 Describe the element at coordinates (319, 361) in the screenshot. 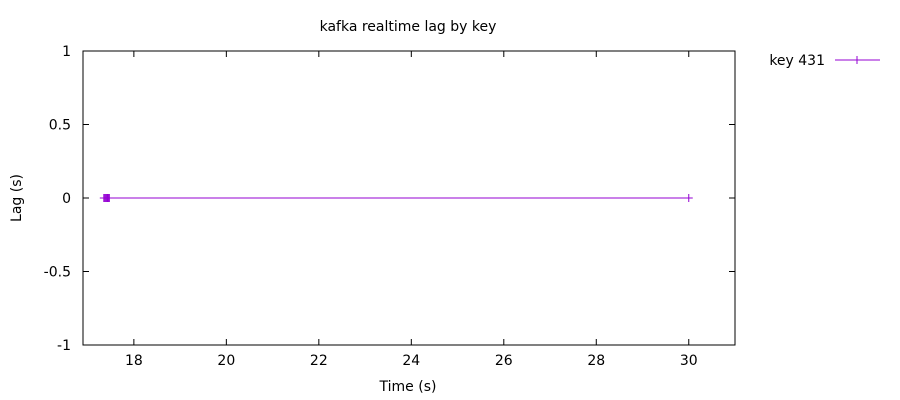

I see `x-tick-label: 22` at that location.